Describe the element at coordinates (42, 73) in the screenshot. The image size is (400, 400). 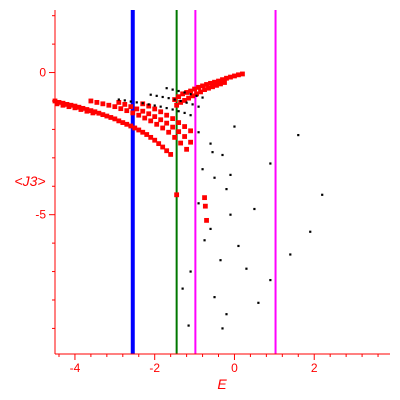
I see `y-tick-label: 0` at that location.